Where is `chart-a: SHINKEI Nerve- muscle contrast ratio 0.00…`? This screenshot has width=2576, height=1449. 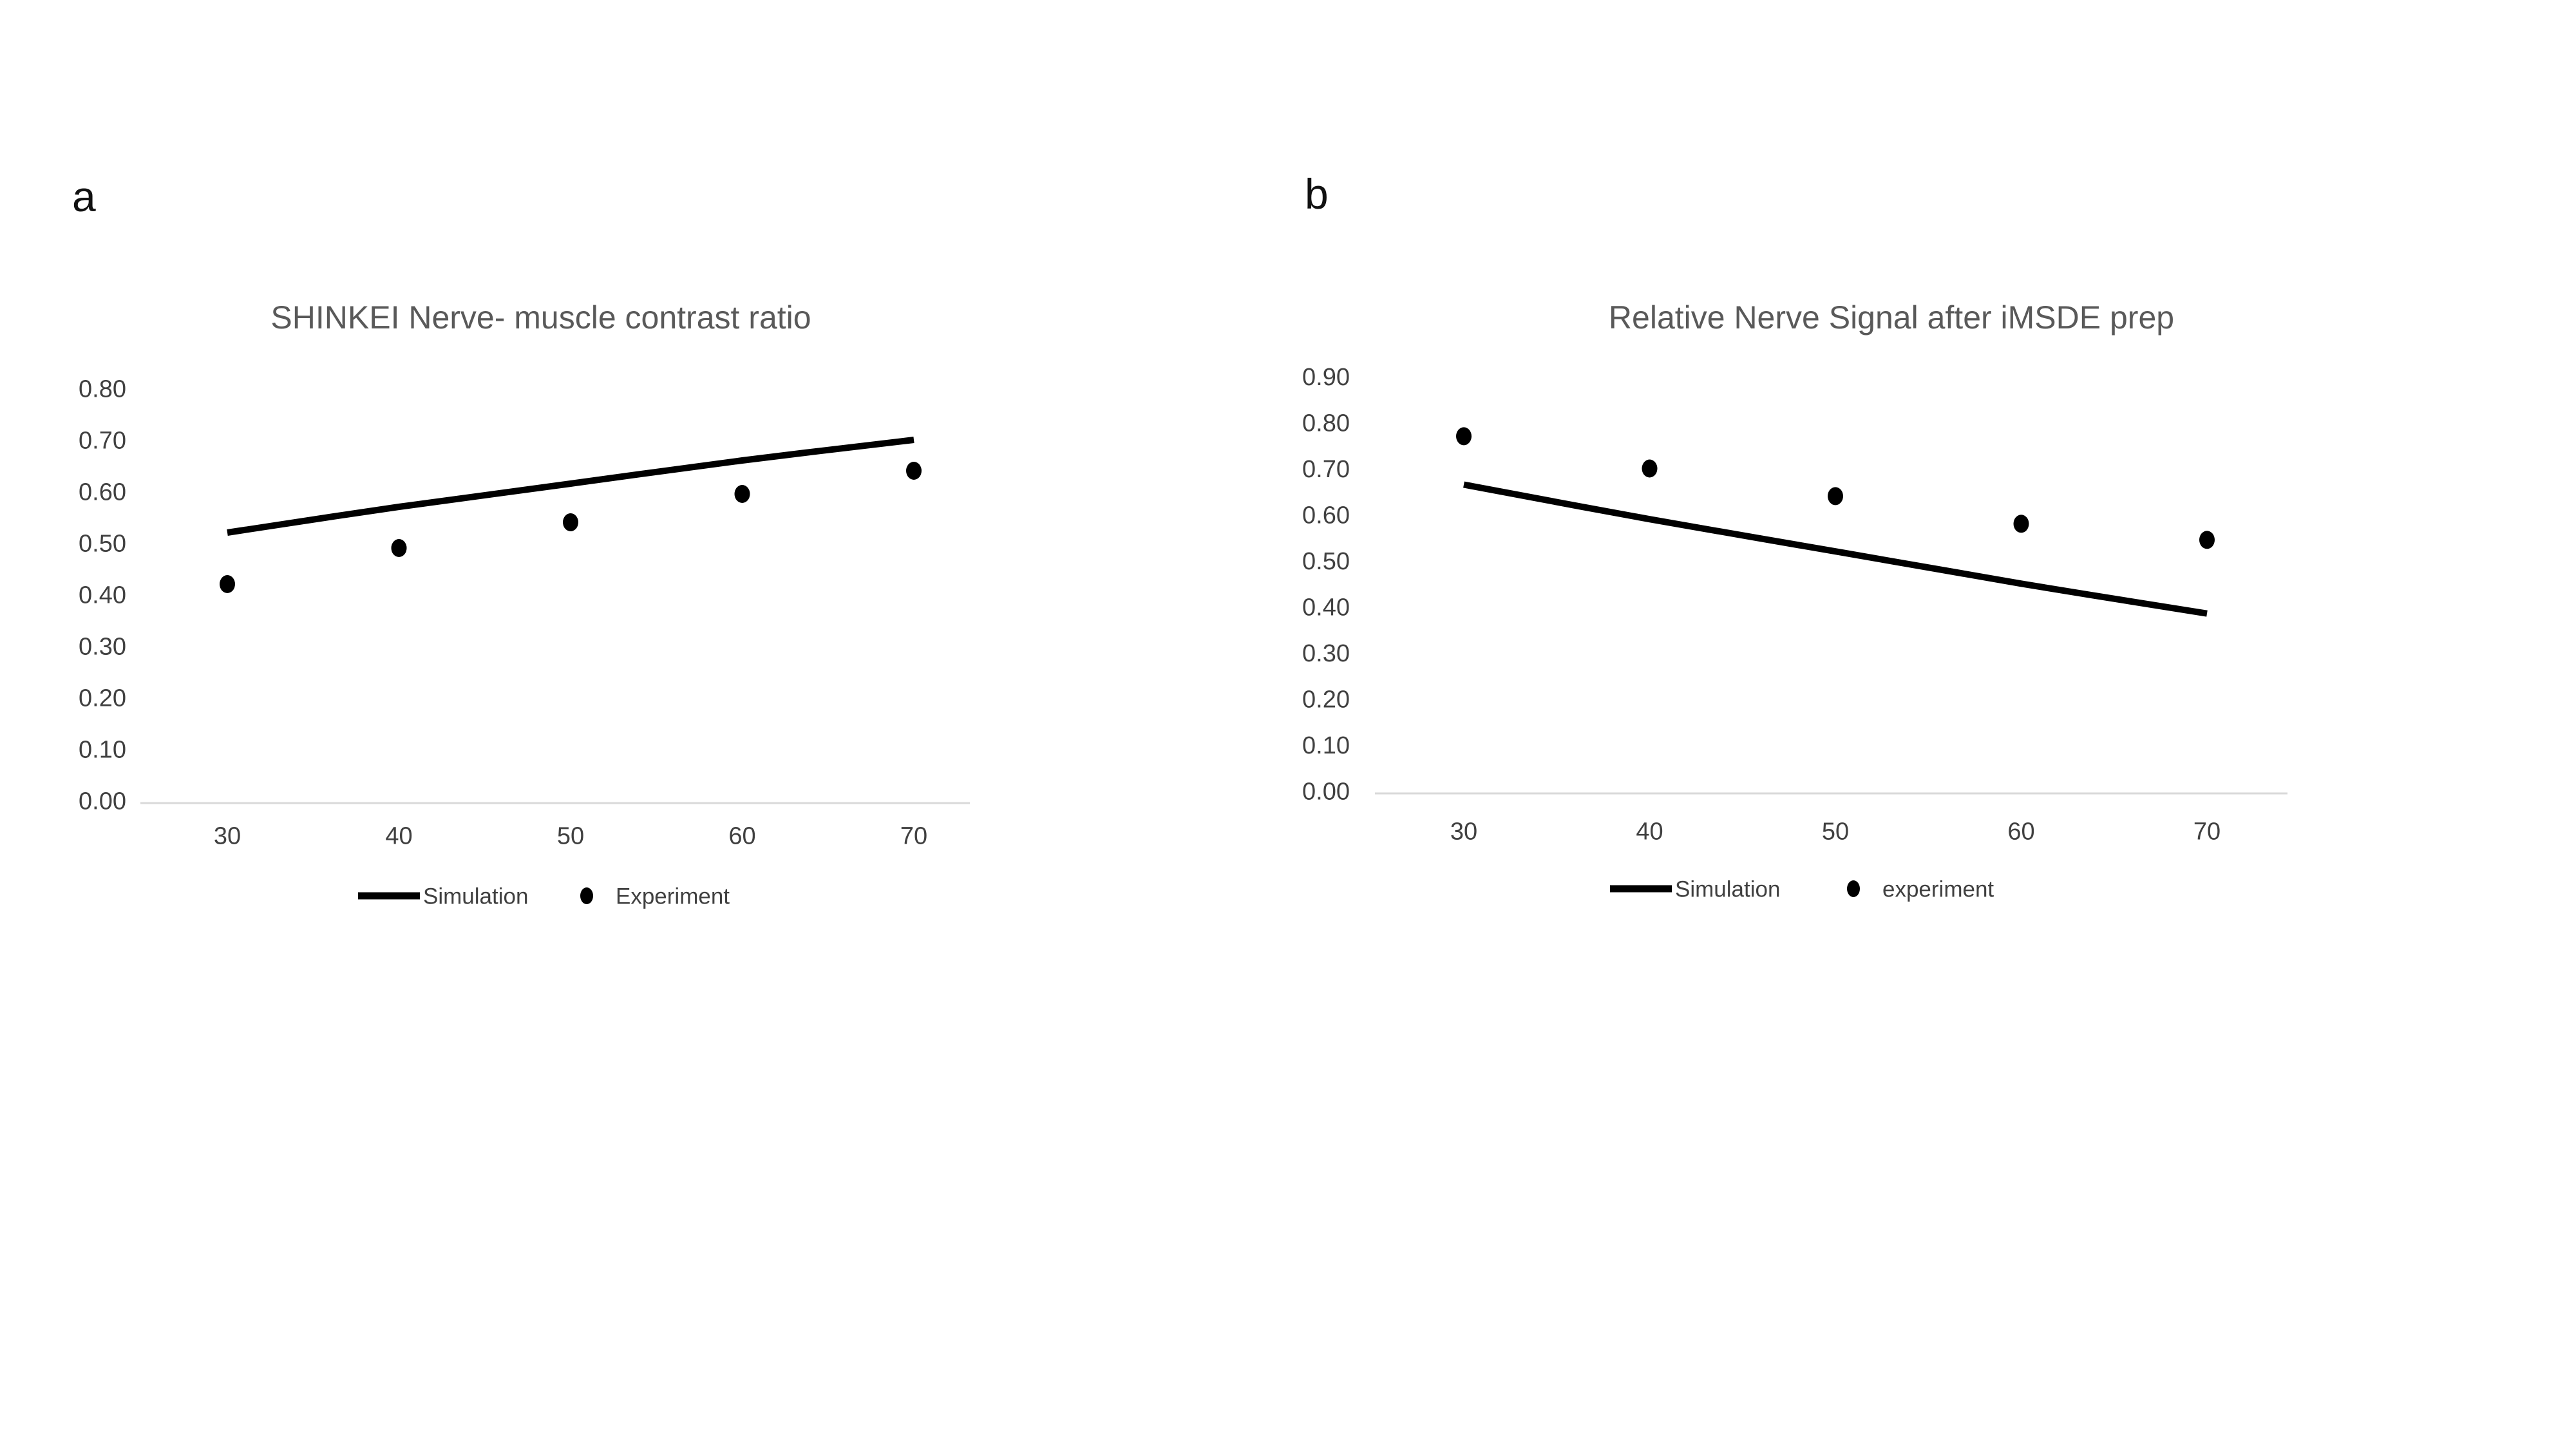 chart-a: SHINKEI Nerve- muscle contrast ratio 0.00… is located at coordinates (524, 604).